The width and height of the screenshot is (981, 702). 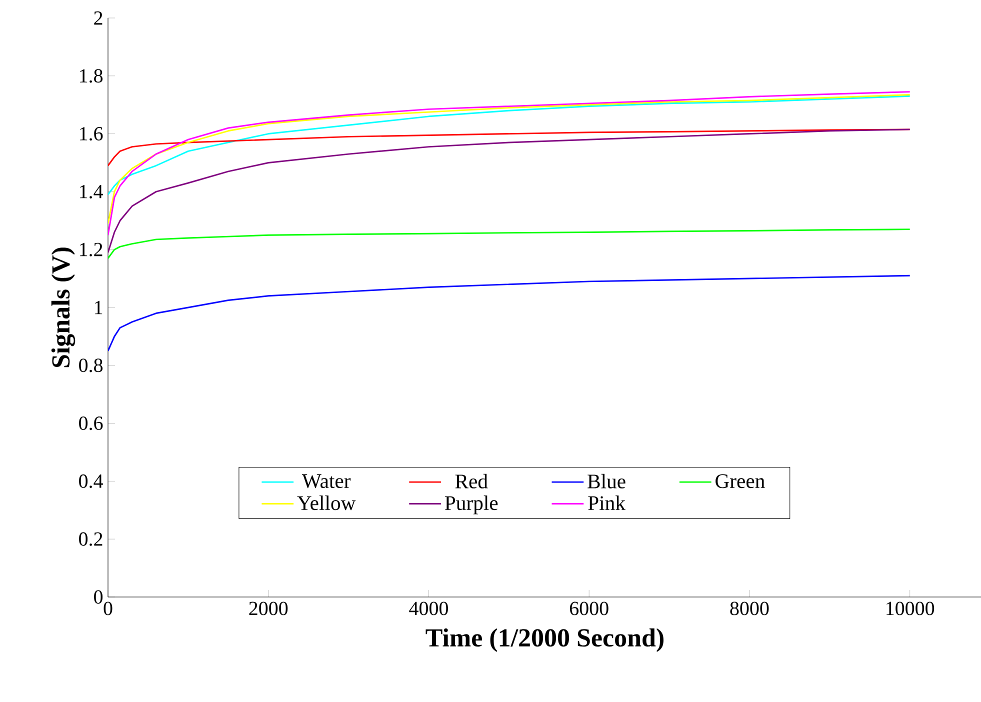 I want to click on y-tick-label: 0, so click(x=98, y=597).